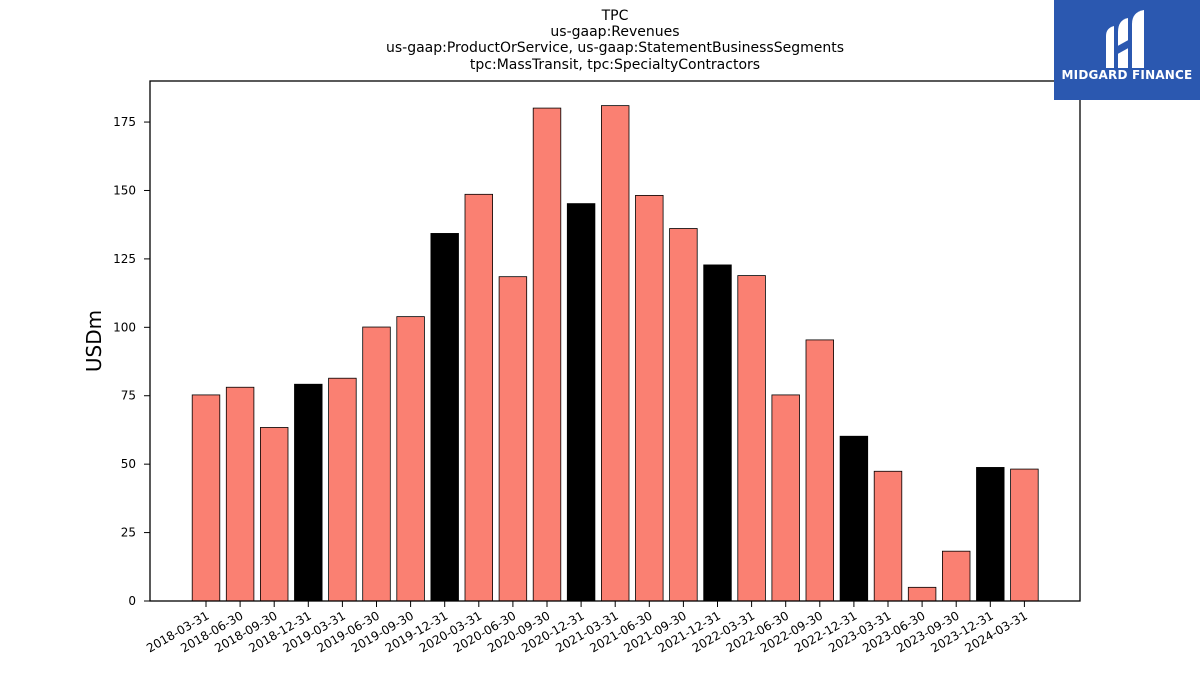  Describe the element at coordinates (132, 601) in the screenshot. I see `y-tick-label: 0` at that location.